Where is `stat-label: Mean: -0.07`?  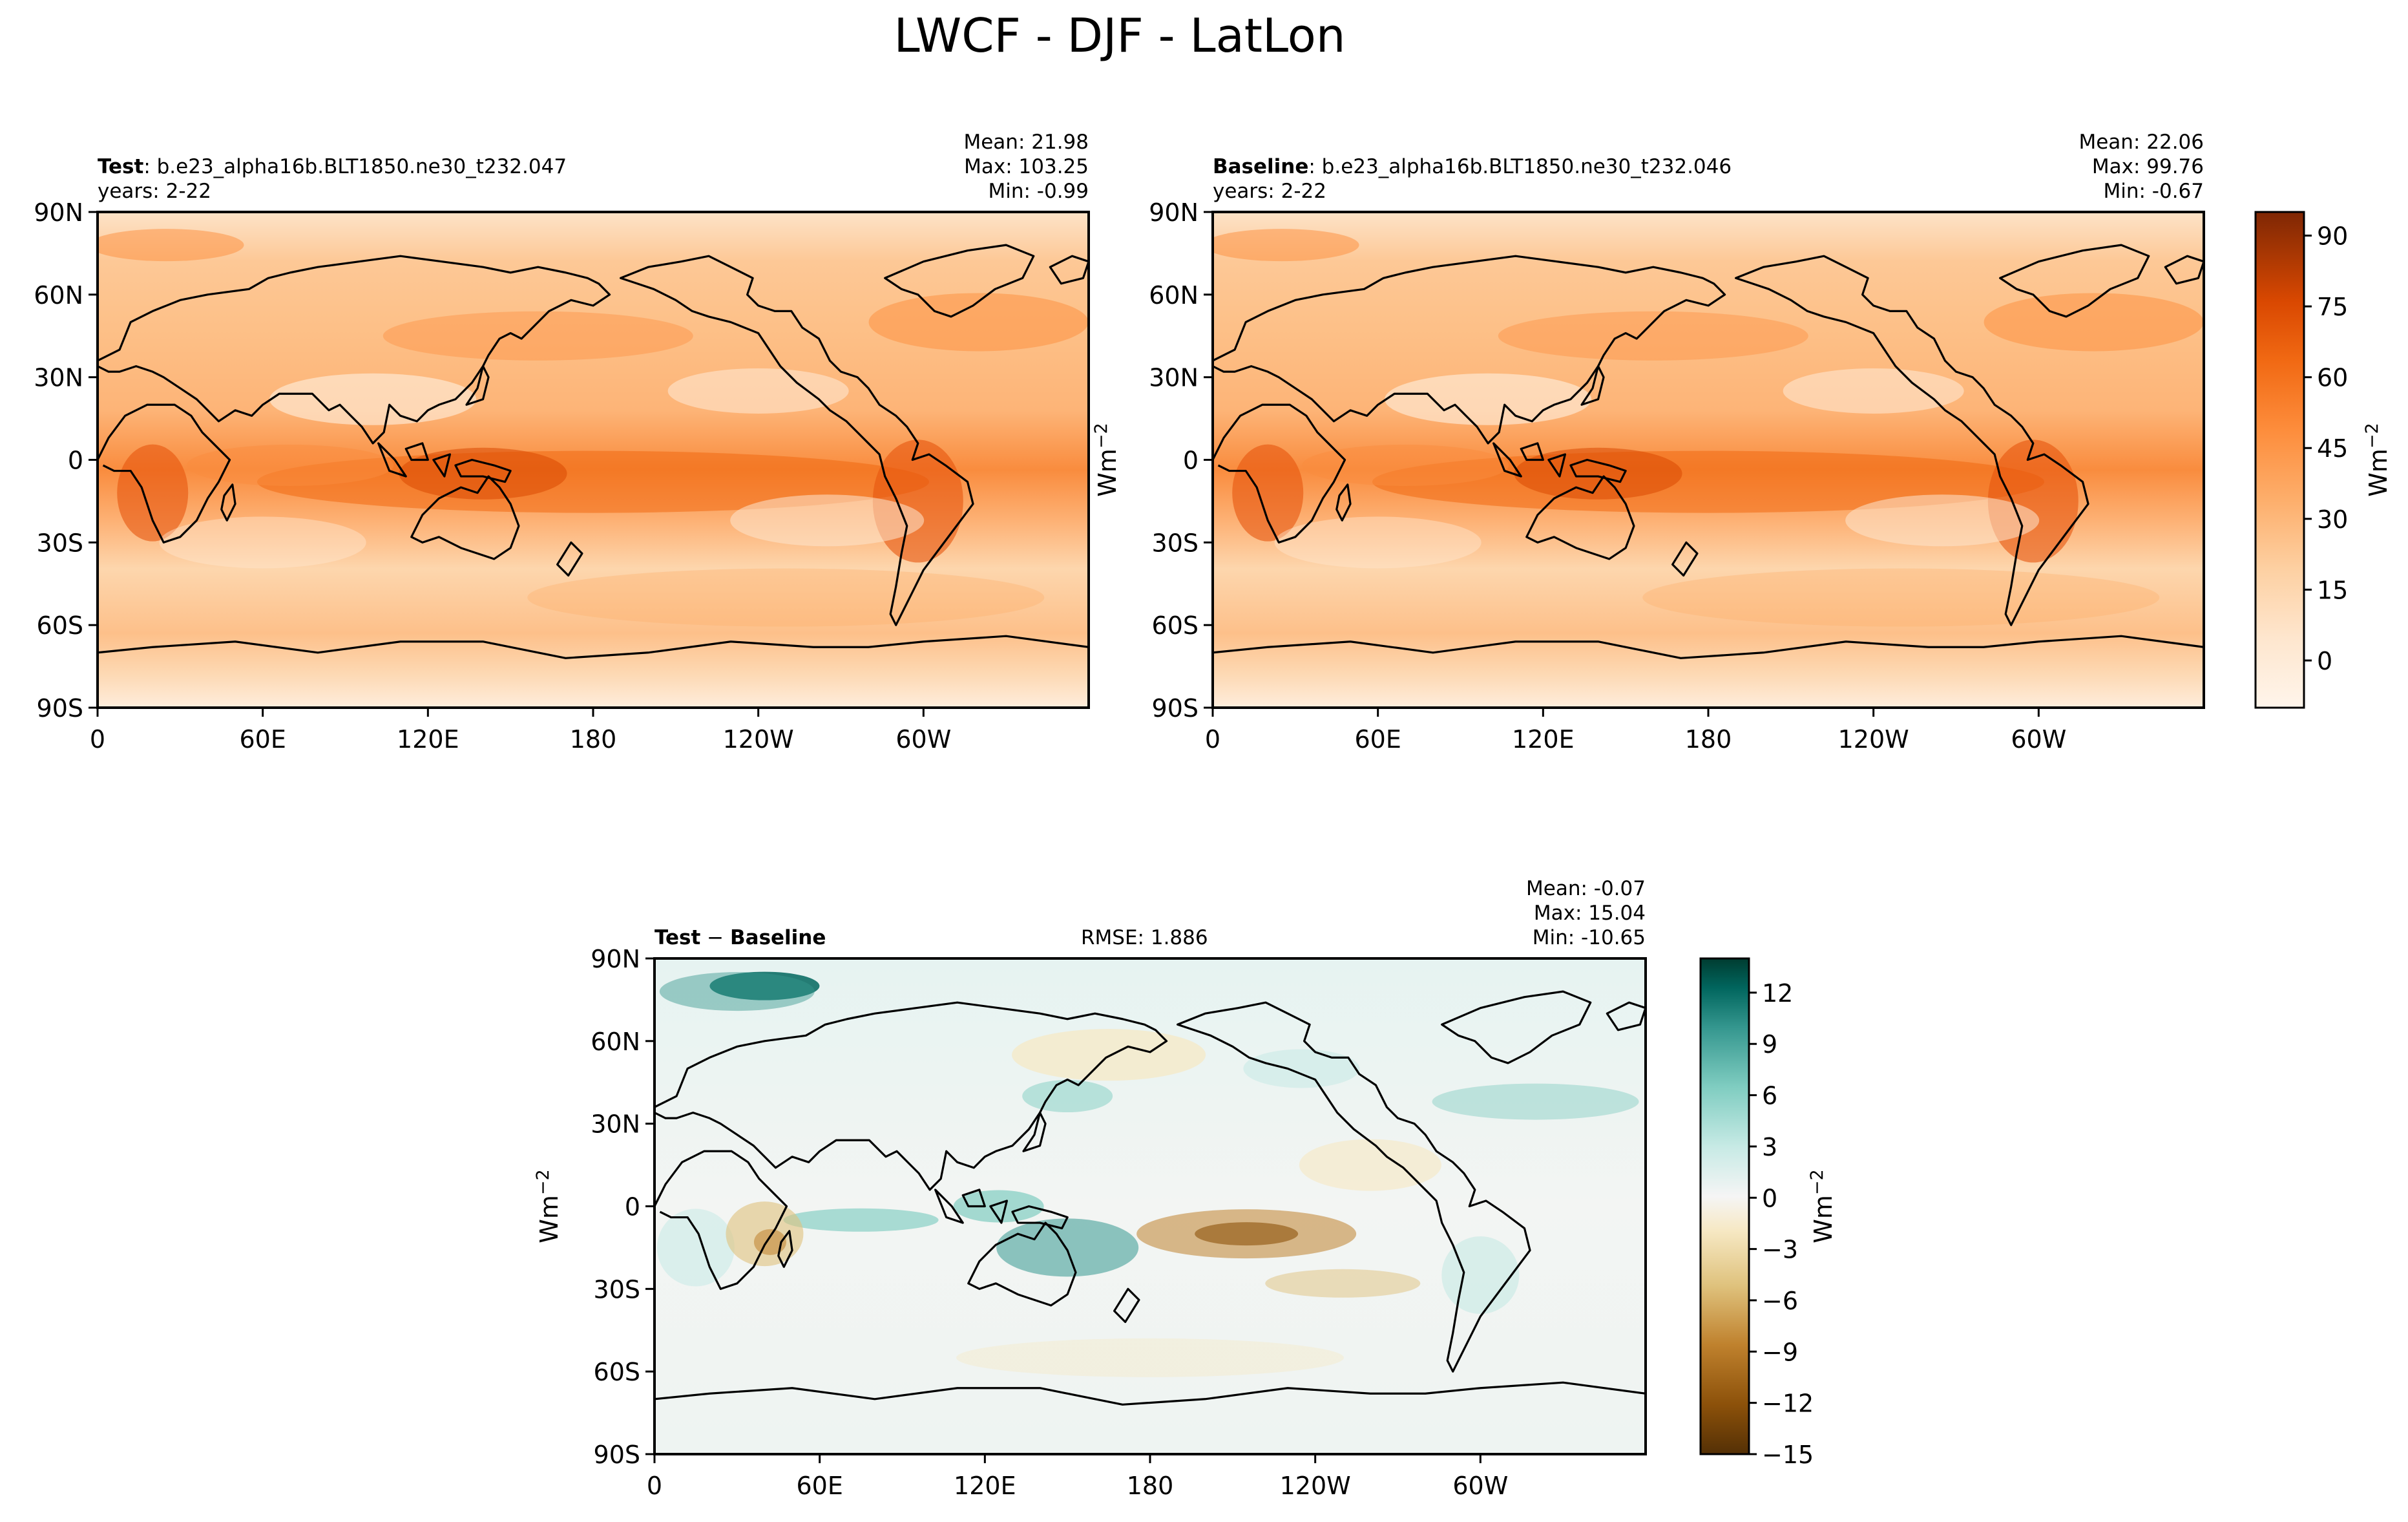 stat-label: Mean: -0.07 is located at coordinates (1586, 888).